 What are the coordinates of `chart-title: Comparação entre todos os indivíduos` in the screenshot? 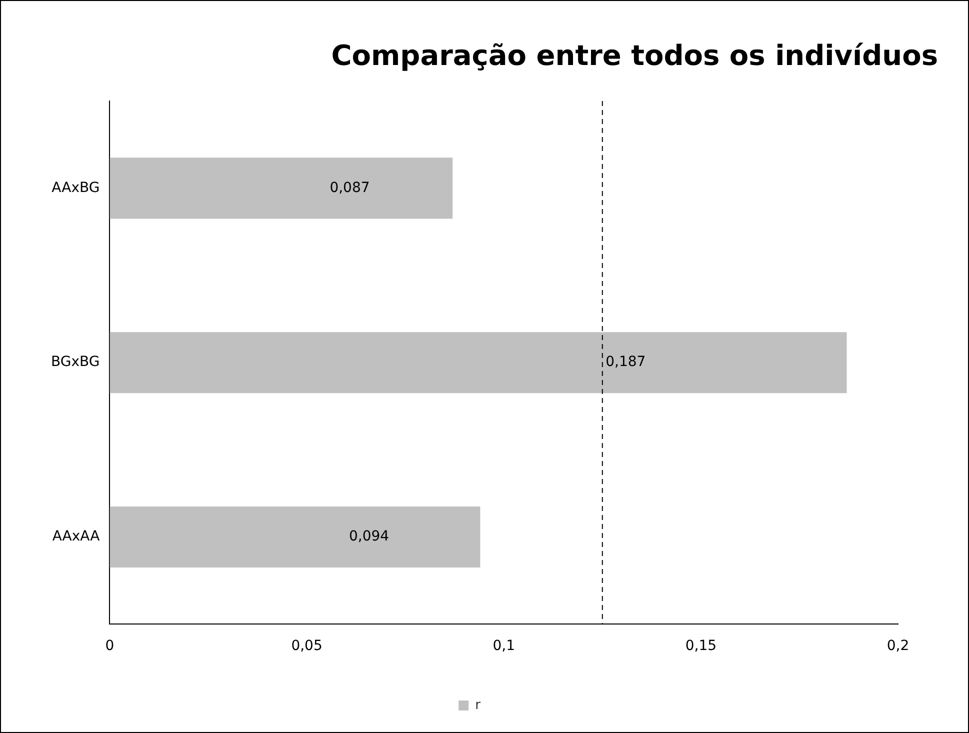 It's located at (634, 55).